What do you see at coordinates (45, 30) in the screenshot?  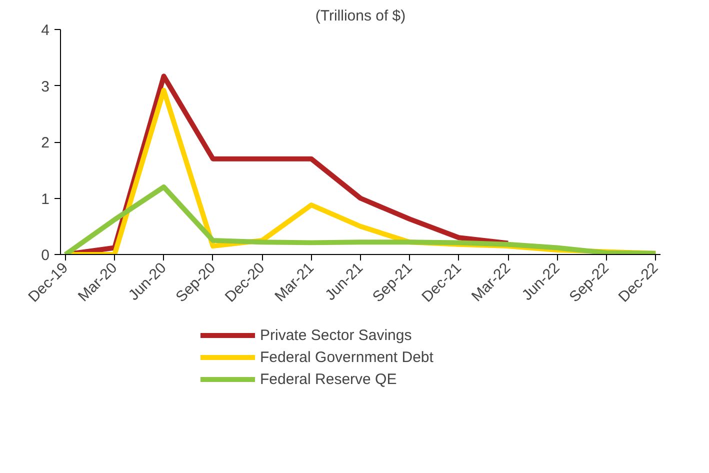 I see `y-tick-label: 4` at bounding box center [45, 30].